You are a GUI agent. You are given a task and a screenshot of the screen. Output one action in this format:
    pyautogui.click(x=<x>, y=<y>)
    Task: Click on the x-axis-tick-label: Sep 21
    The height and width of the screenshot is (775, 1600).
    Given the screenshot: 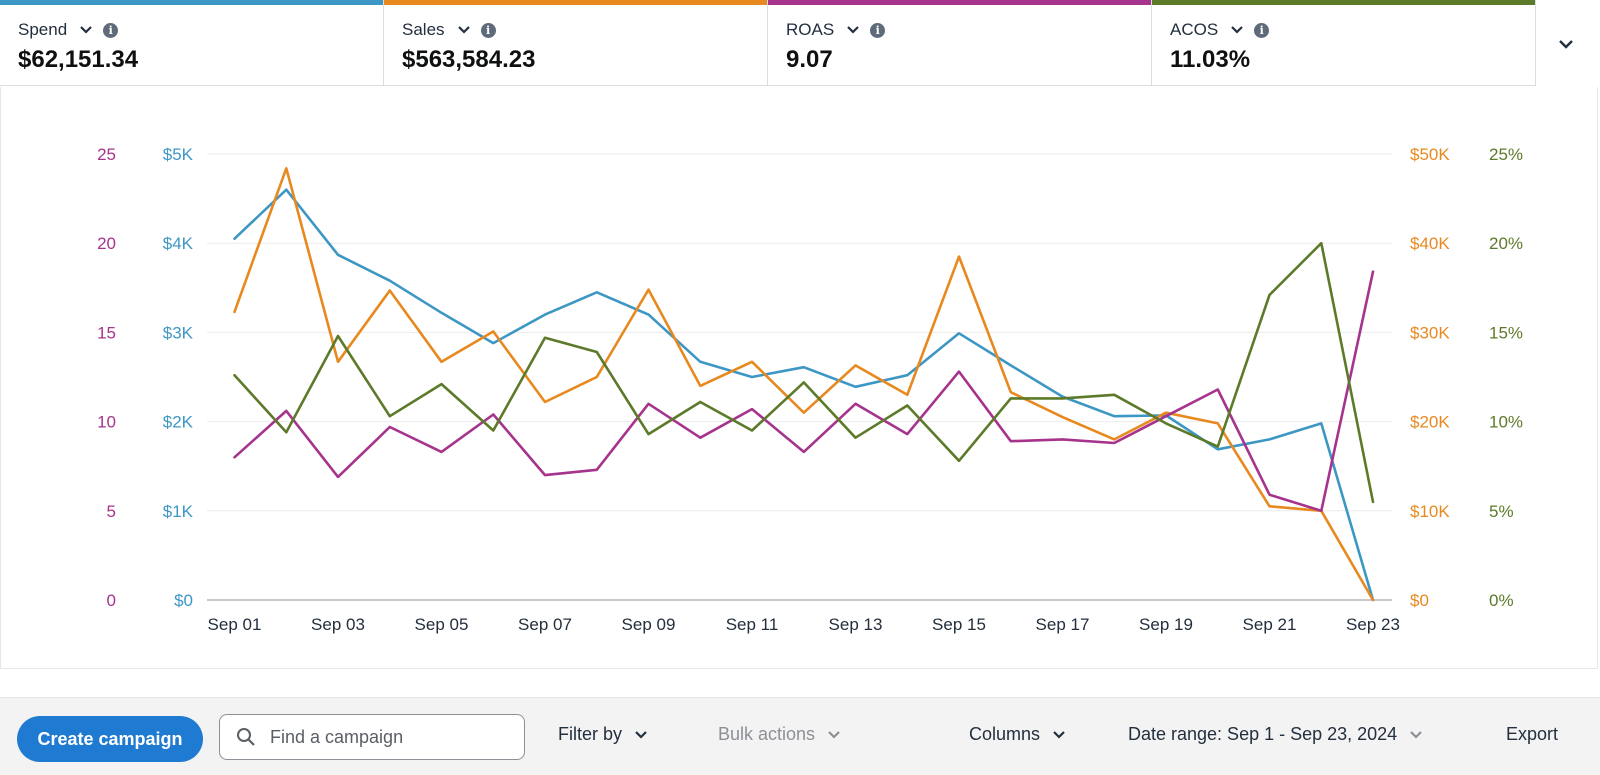 What is the action you would take?
    pyautogui.click(x=1270, y=624)
    